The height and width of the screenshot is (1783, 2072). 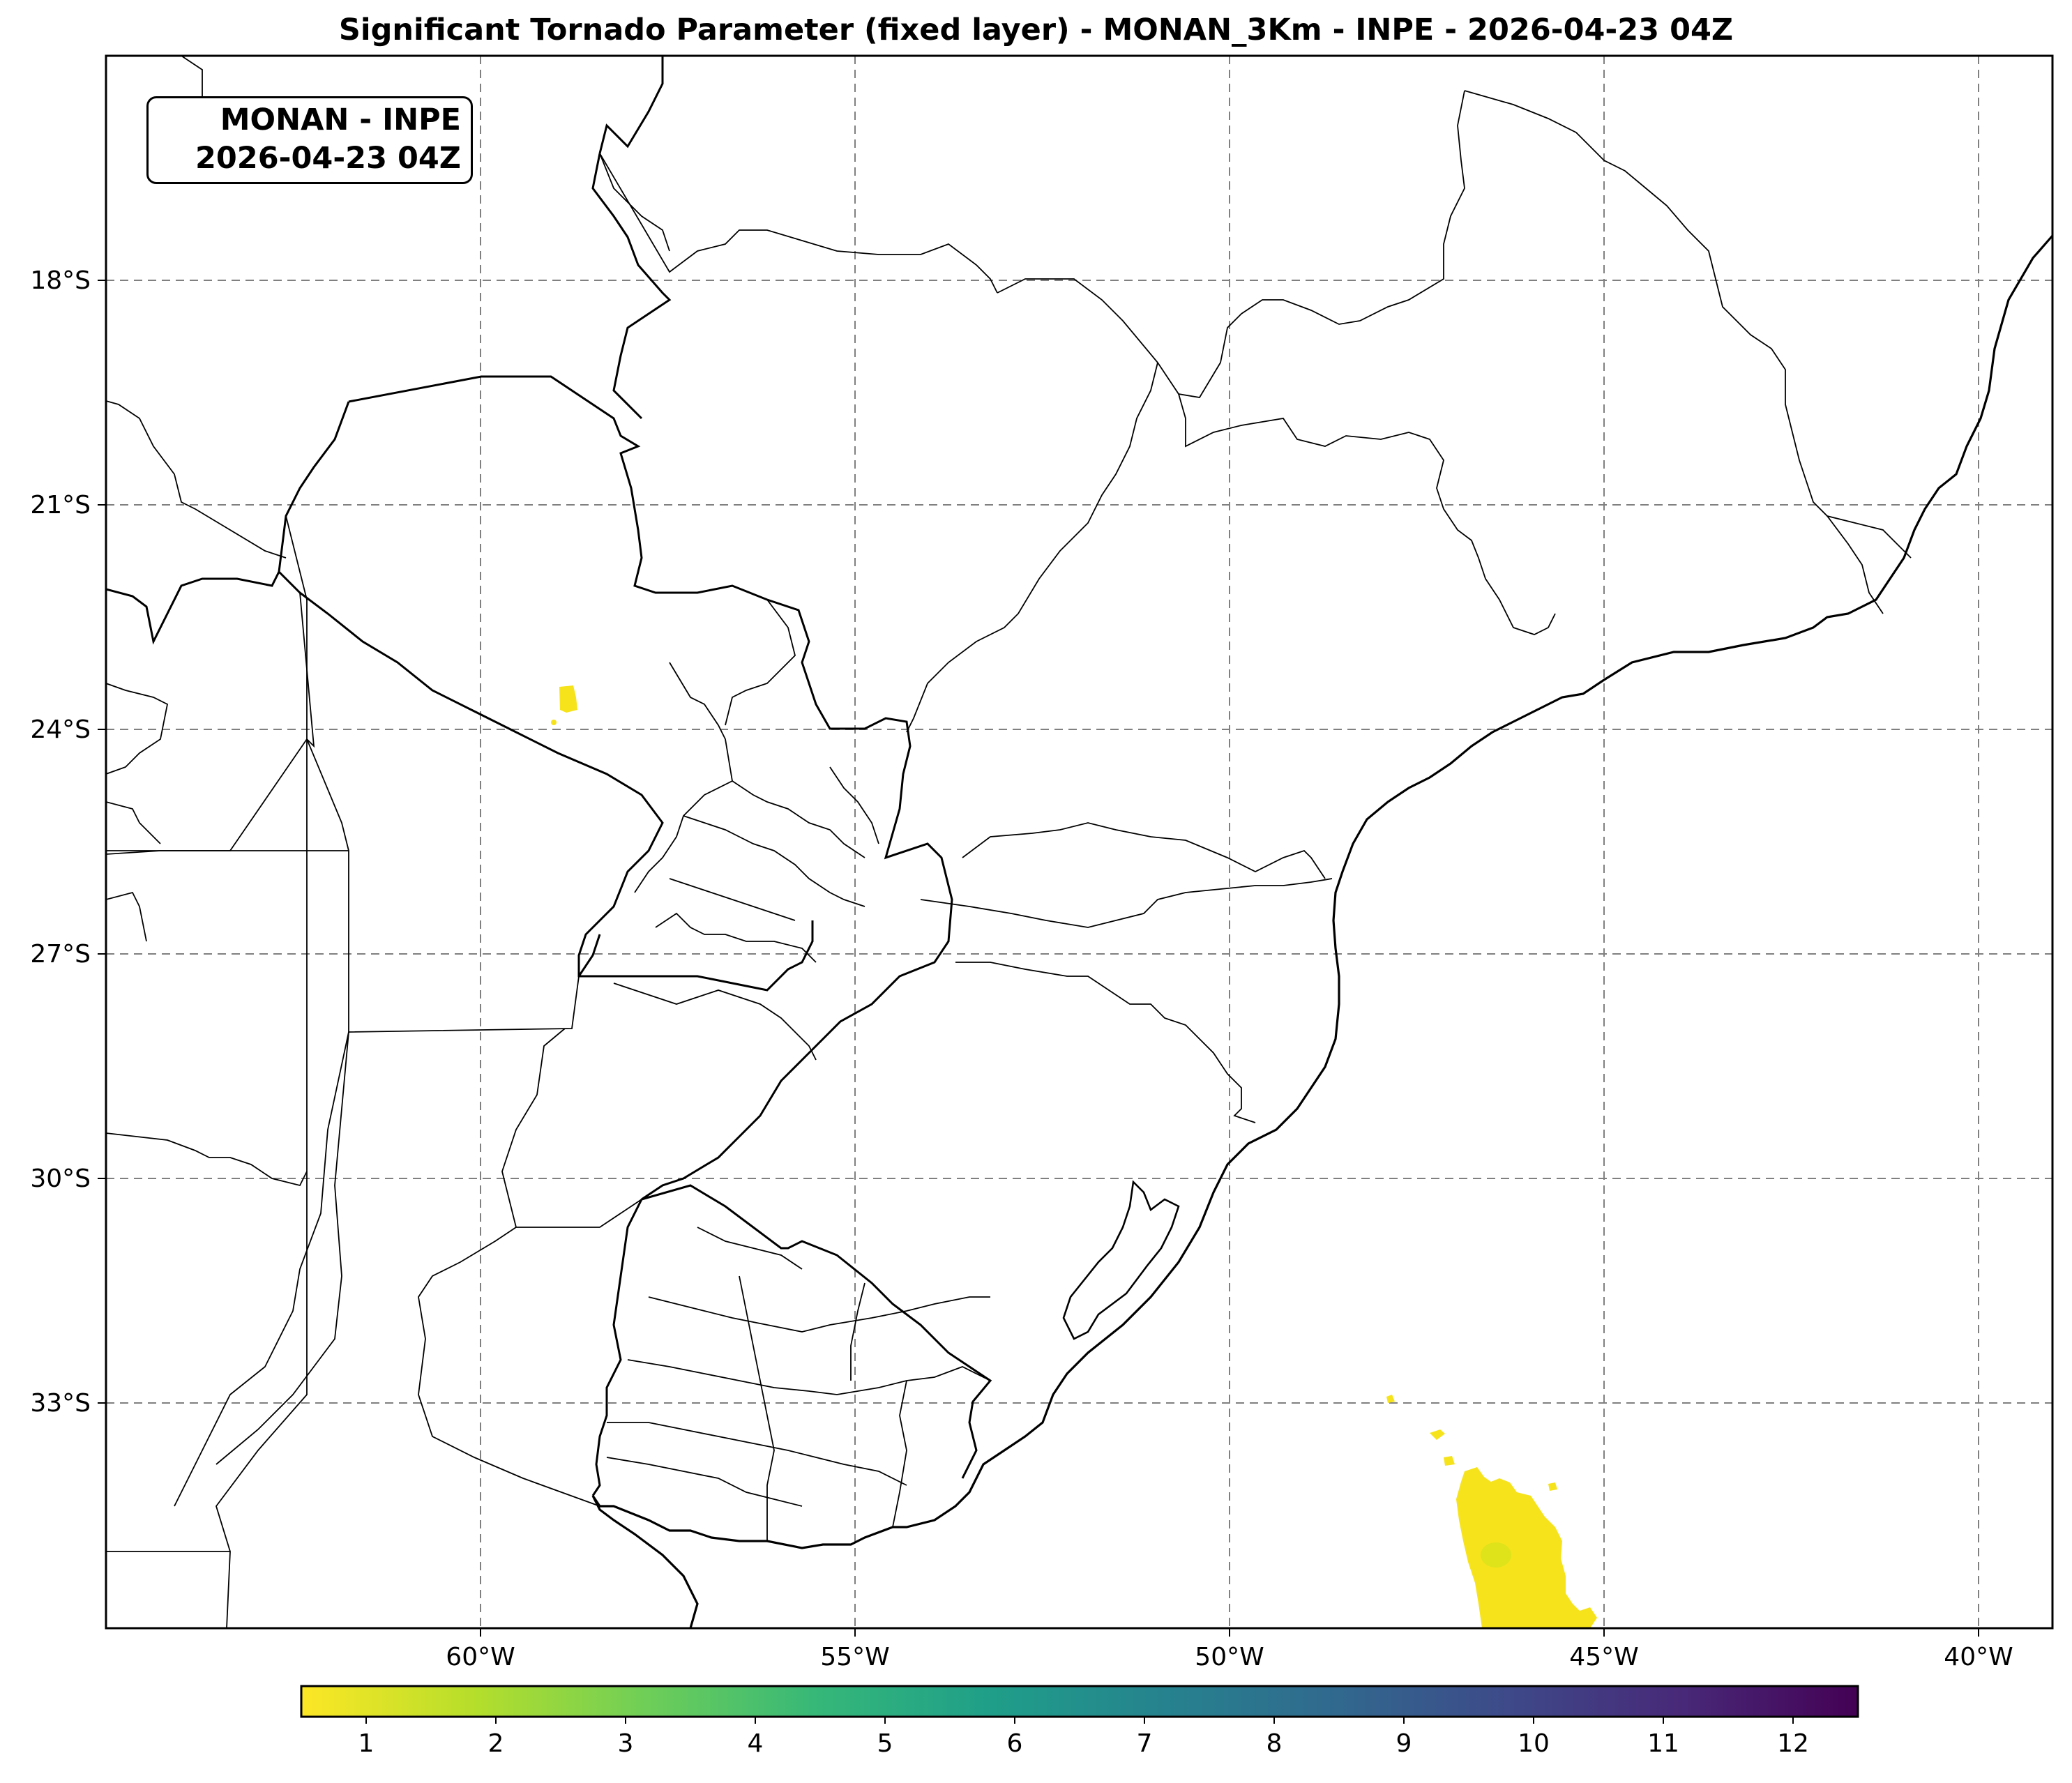 I want to click on colorbar-tick-label: 2, so click(x=496, y=1743).